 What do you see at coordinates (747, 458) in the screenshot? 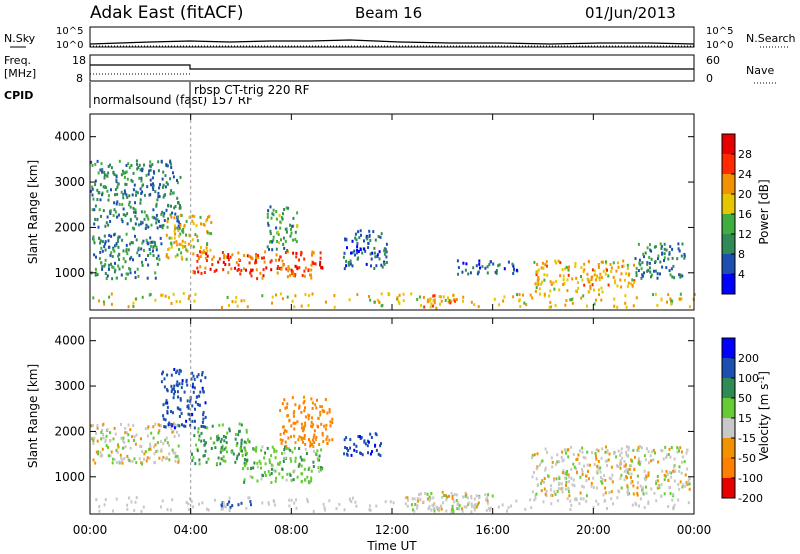
I see `colorbar-tick-label-5: -50` at bounding box center [747, 458].